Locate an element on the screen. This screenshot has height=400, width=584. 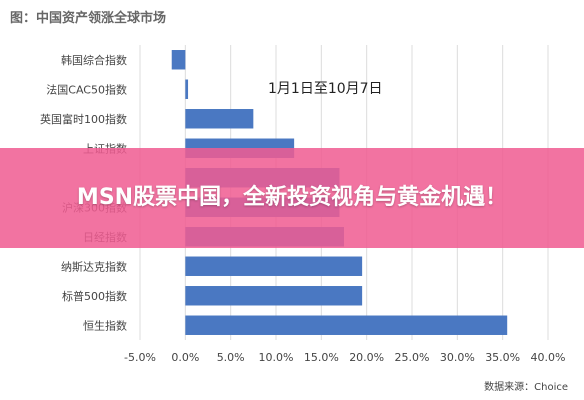
x-tick-label: 5.0% is located at coordinates (231, 357).